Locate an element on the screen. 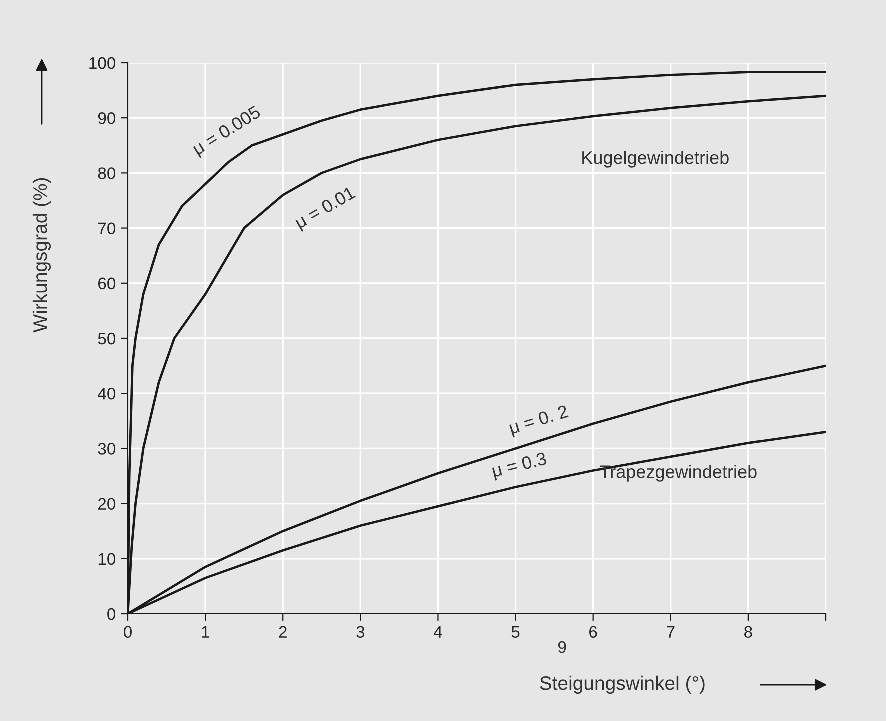  y-tick-label: 10 is located at coordinates (107, 559).